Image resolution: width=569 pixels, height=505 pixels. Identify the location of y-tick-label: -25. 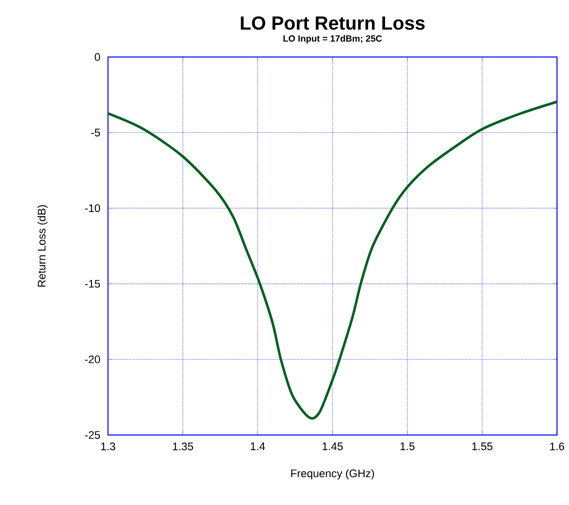
(92, 435).